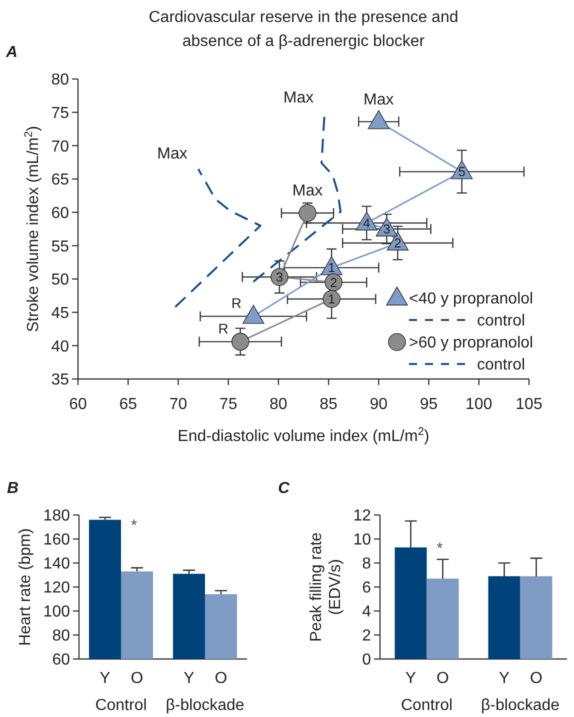 This screenshot has height=717, width=574. What do you see at coordinates (60, 380) in the screenshot?
I see `y-tick-label: 35` at bounding box center [60, 380].